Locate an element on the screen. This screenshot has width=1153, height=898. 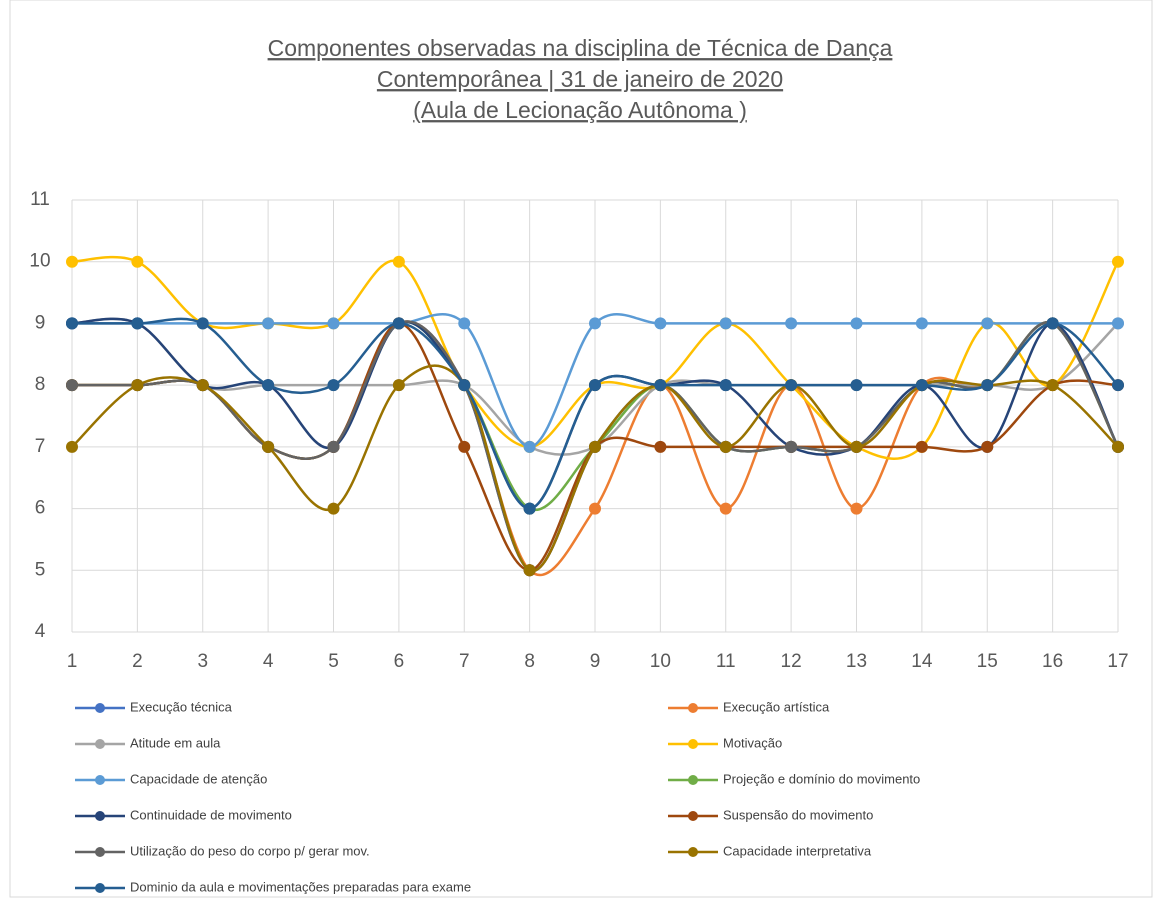
x-tick-label: 1 is located at coordinates (72, 661).